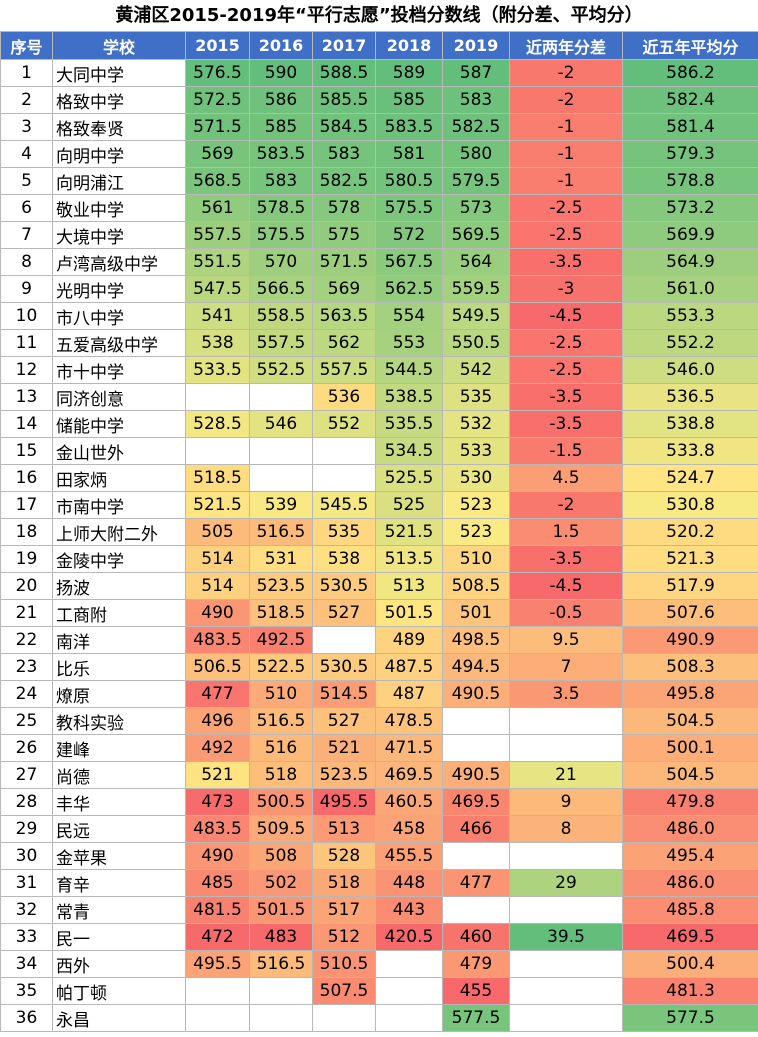  Describe the element at coordinates (344, 748) in the screenshot. I see `cell-2017: 521` at that location.